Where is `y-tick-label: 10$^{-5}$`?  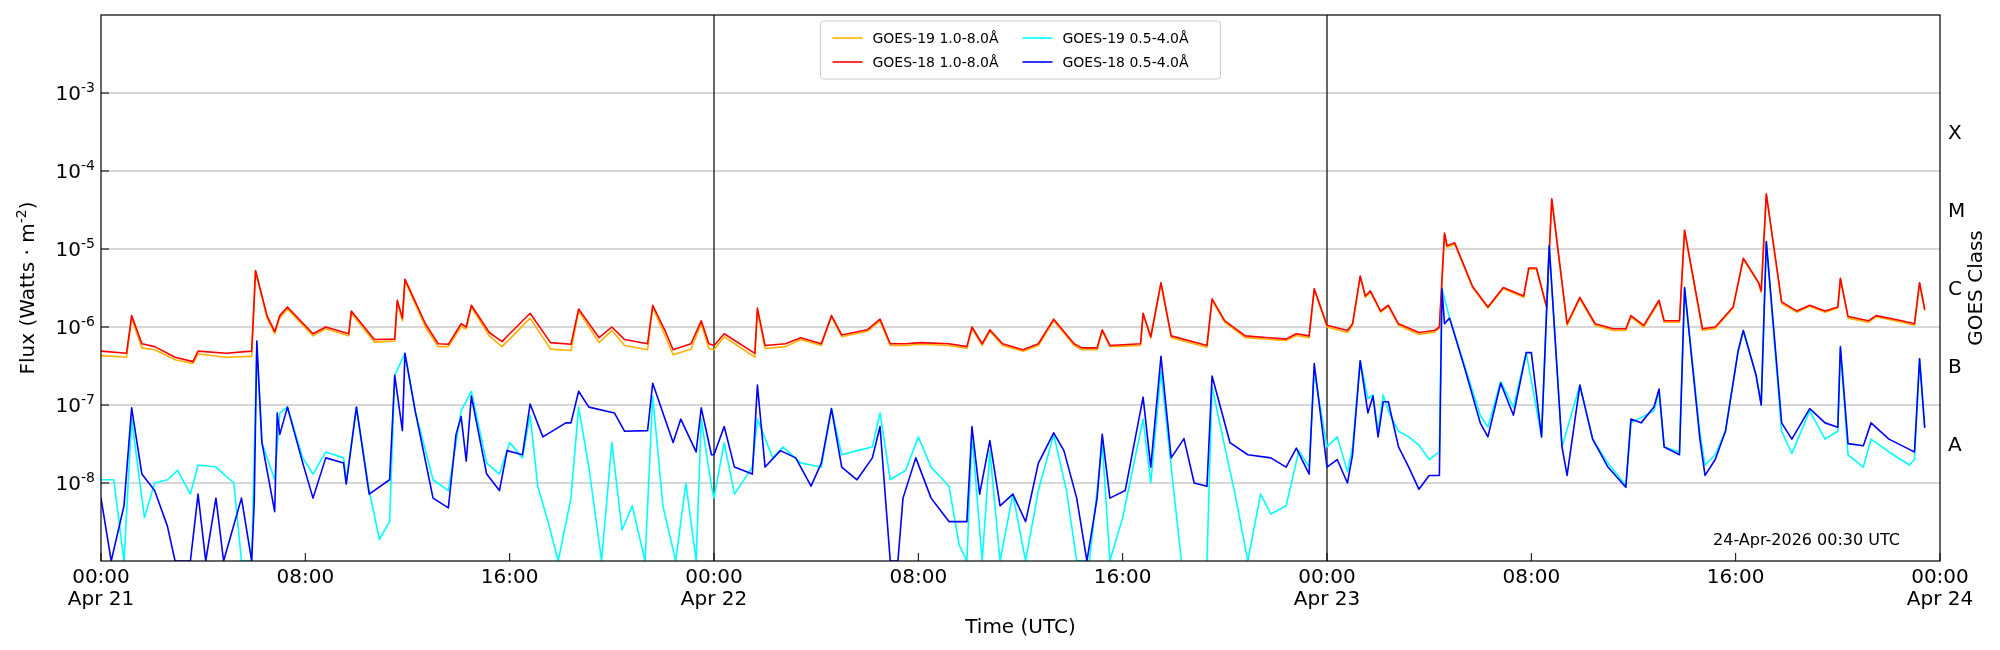
y-tick-label: 10$^{-5}$ is located at coordinates (75, 248).